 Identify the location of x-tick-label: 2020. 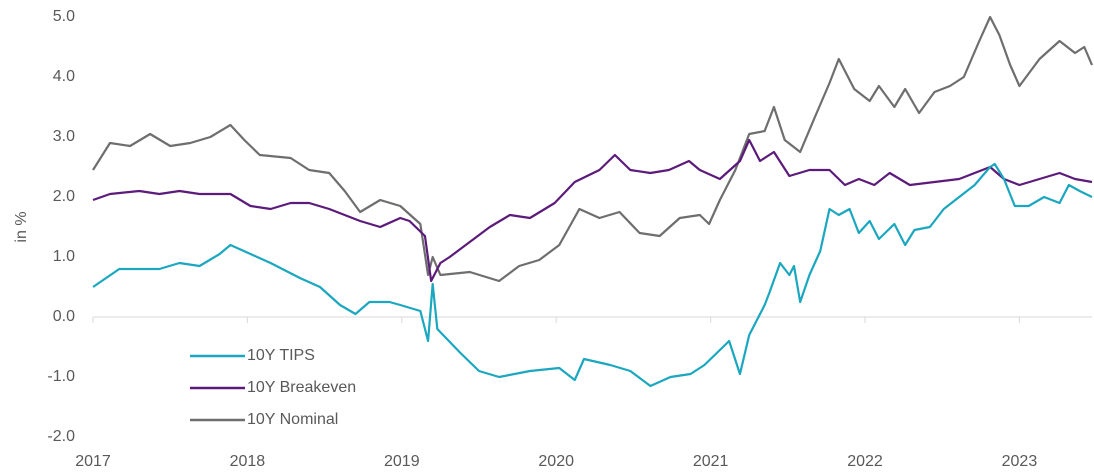
(556, 461).